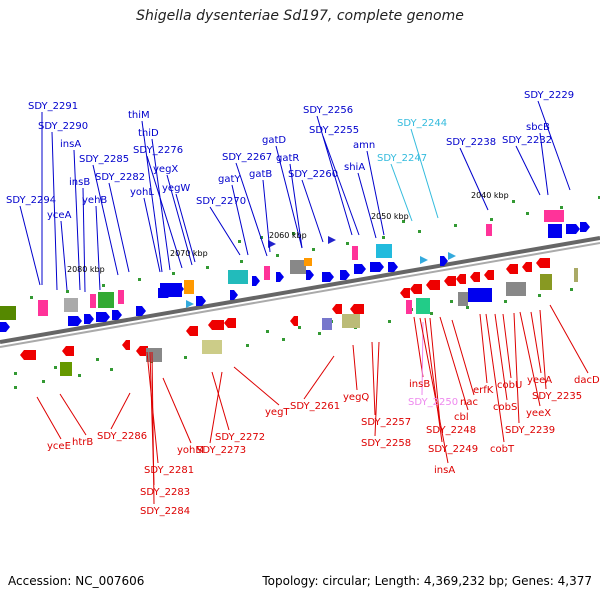 This screenshot has height=600, width=600. What do you see at coordinates (538, 413) in the screenshot?
I see `bottom-label-yeex-27: yeeX` at bounding box center [538, 413].